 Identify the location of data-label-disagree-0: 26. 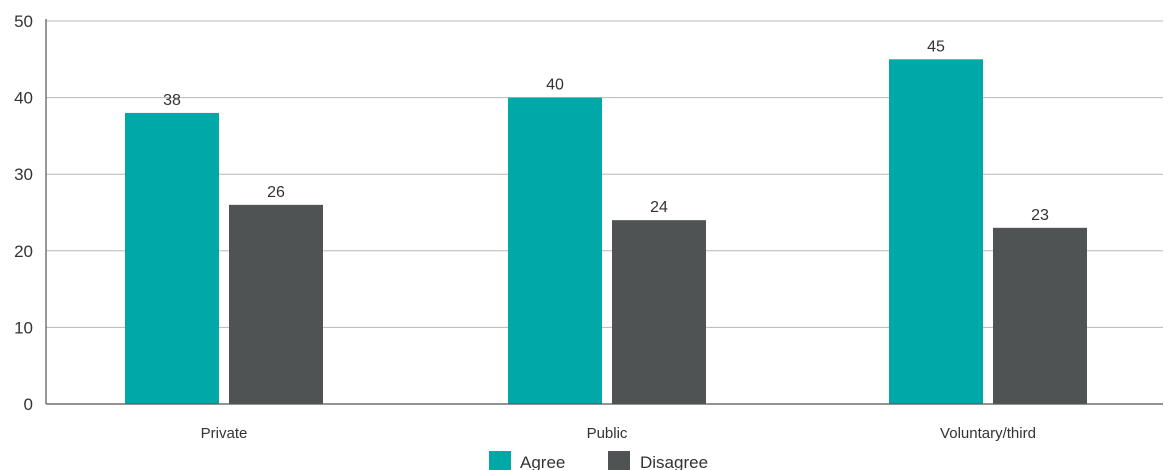
(276, 192).